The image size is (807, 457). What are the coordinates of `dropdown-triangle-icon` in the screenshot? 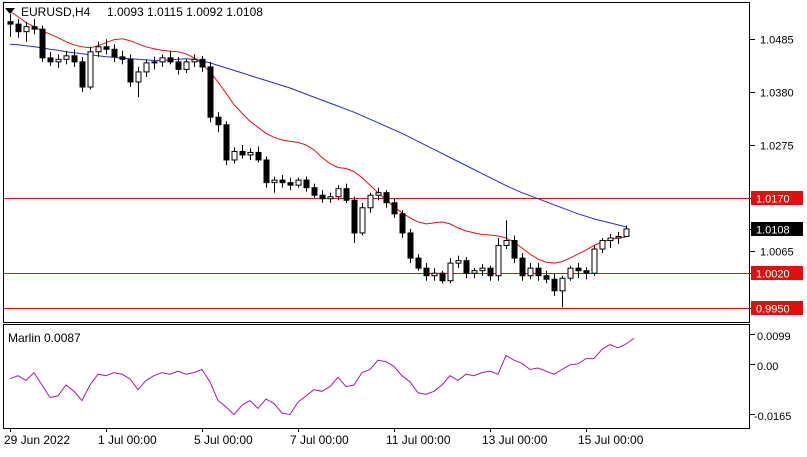 It's located at (10, 11).